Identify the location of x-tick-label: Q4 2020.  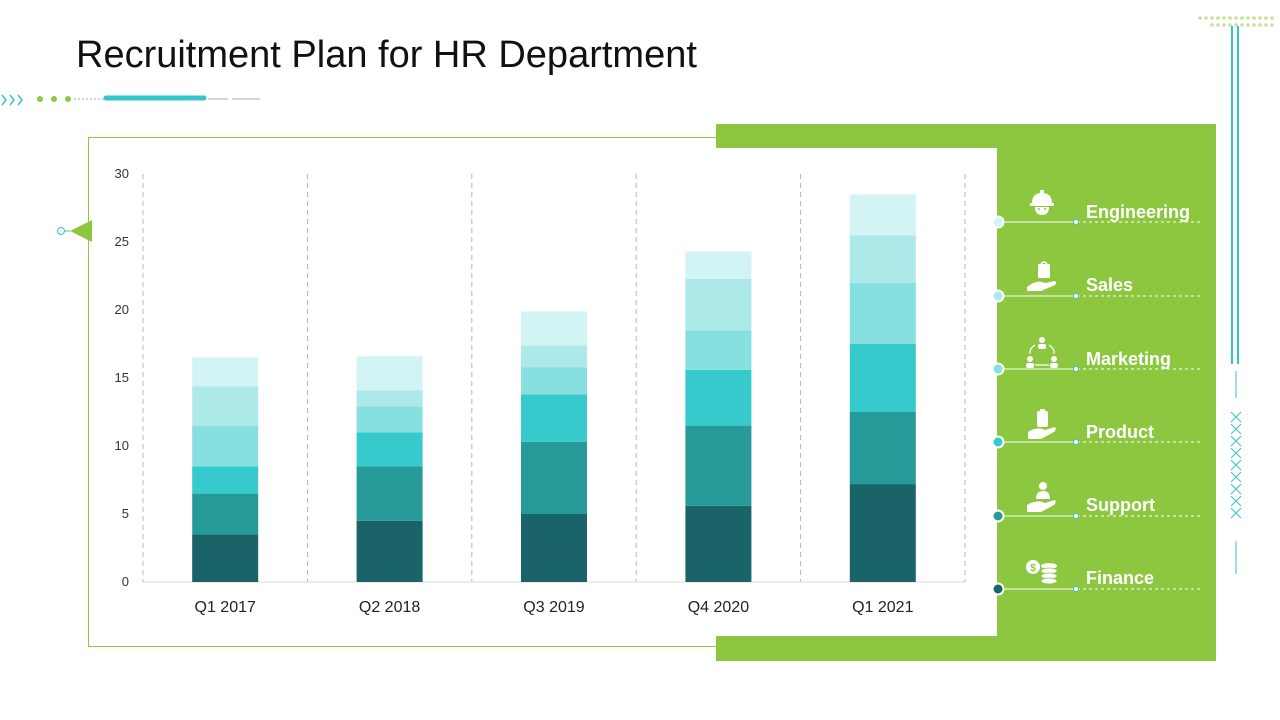
(718, 607).